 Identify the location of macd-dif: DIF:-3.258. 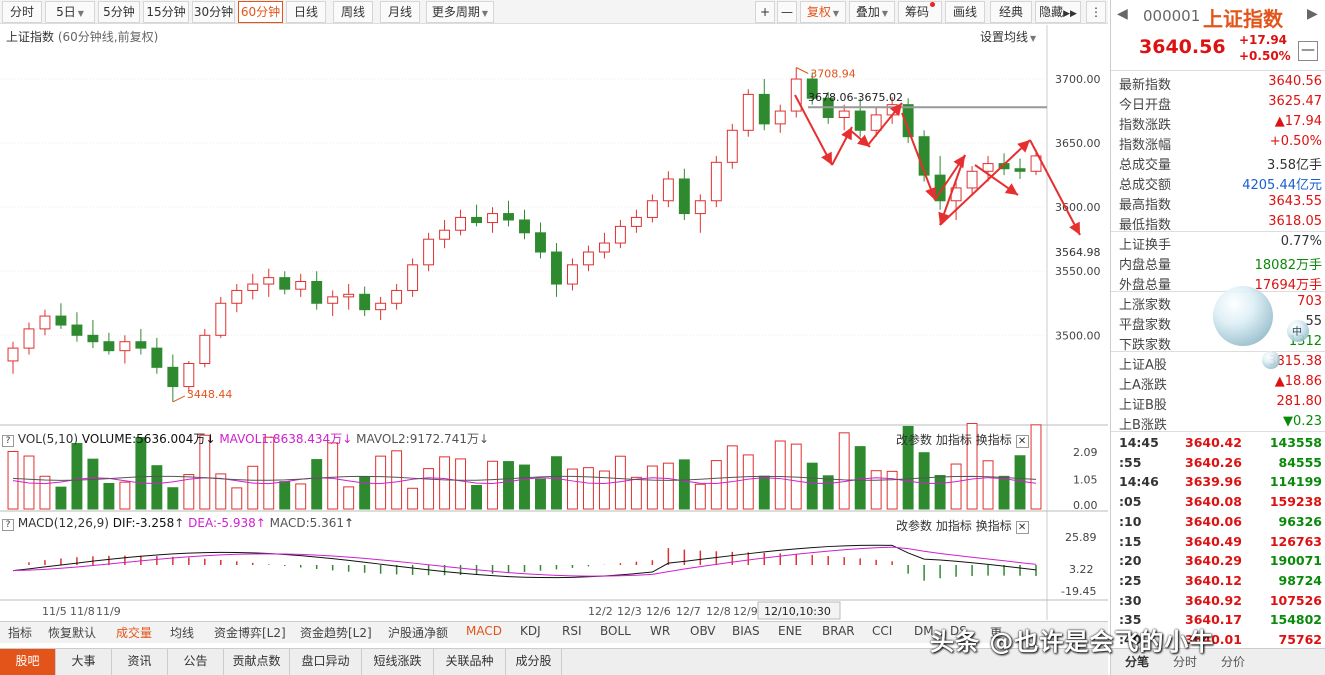
(143, 523).